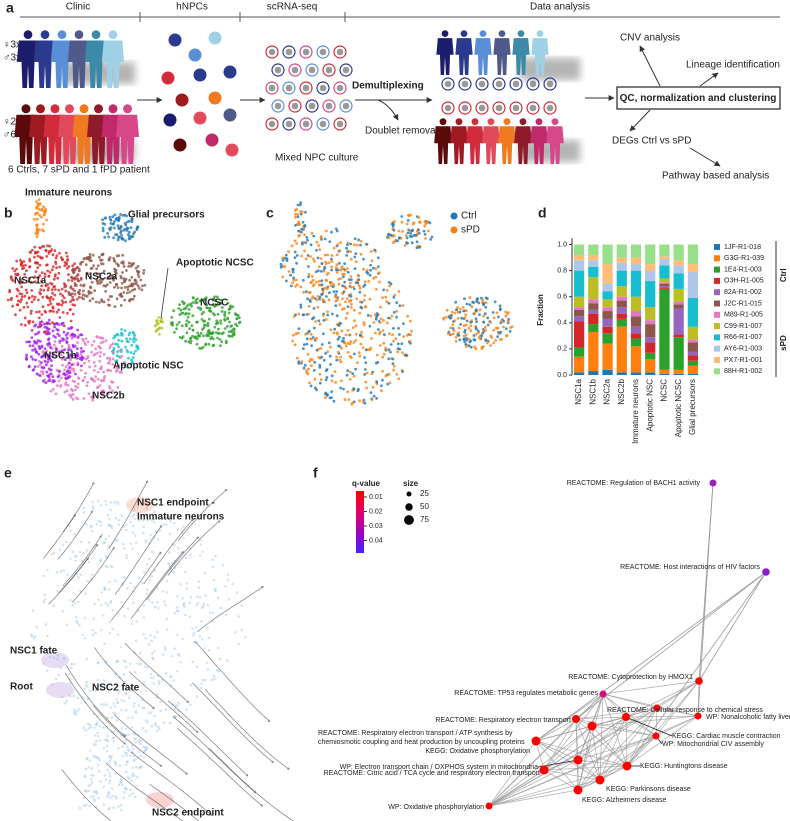 This screenshot has width=790, height=821. Describe the element at coordinates (306, 52) in the screenshot. I see `droplet-core` at that location.